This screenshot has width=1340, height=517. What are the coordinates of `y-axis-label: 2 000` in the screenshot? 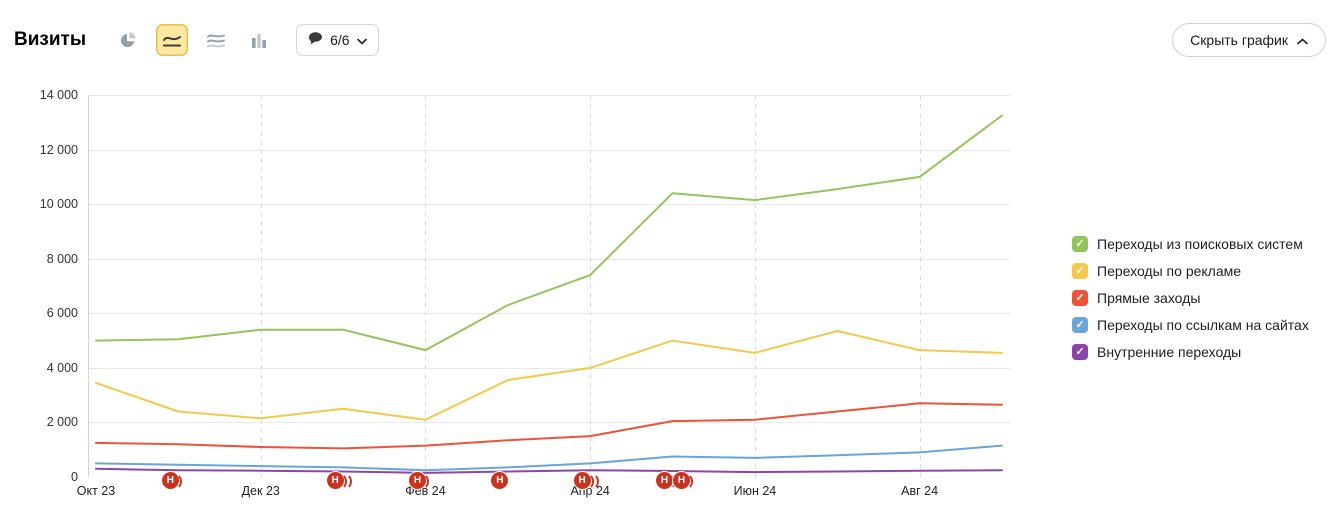 It's located at (62, 422).